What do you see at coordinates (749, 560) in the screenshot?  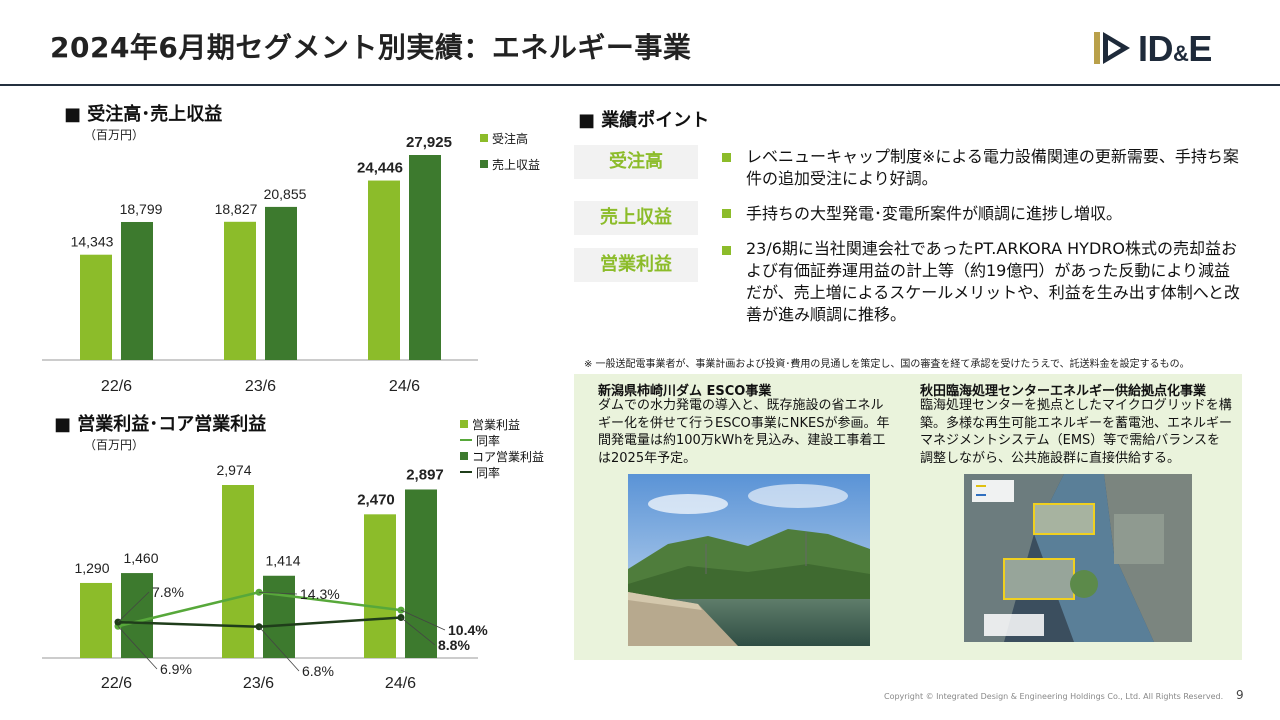 I see `dam-photo` at bounding box center [749, 560].